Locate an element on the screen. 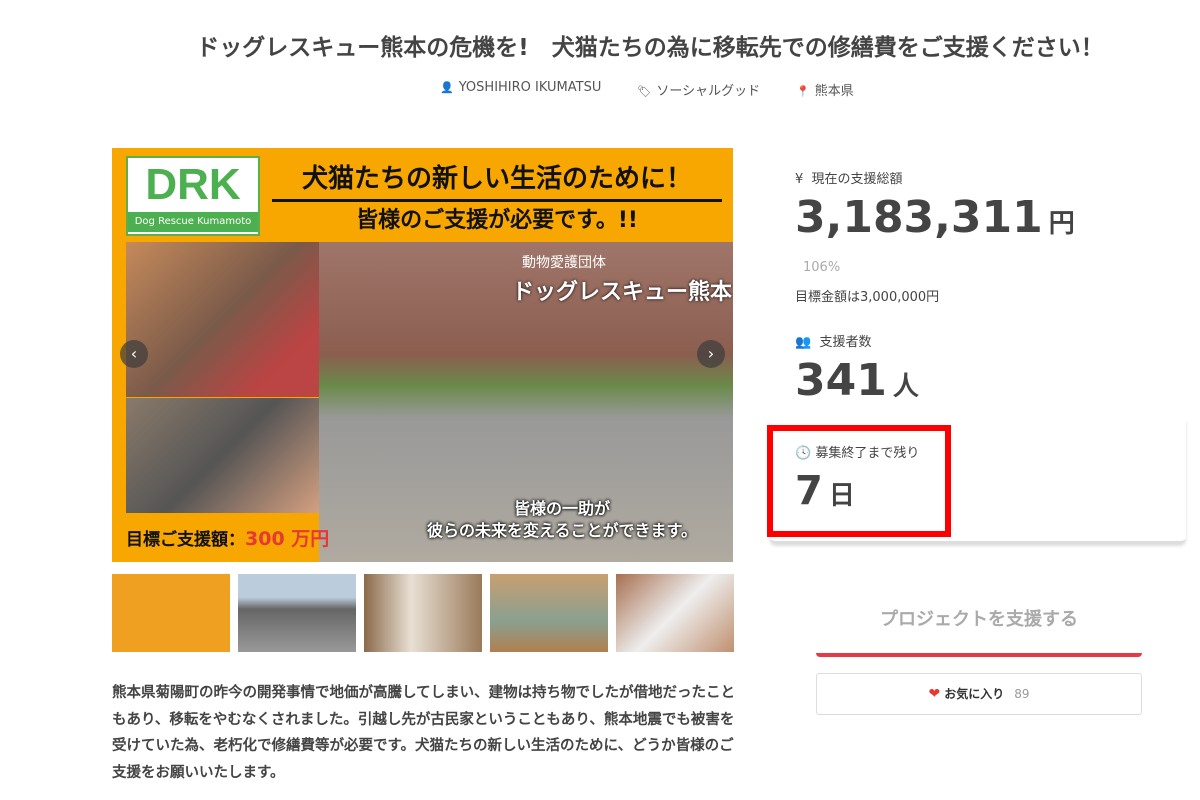  clock-icon: 🕓 is located at coordinates (803, 453).